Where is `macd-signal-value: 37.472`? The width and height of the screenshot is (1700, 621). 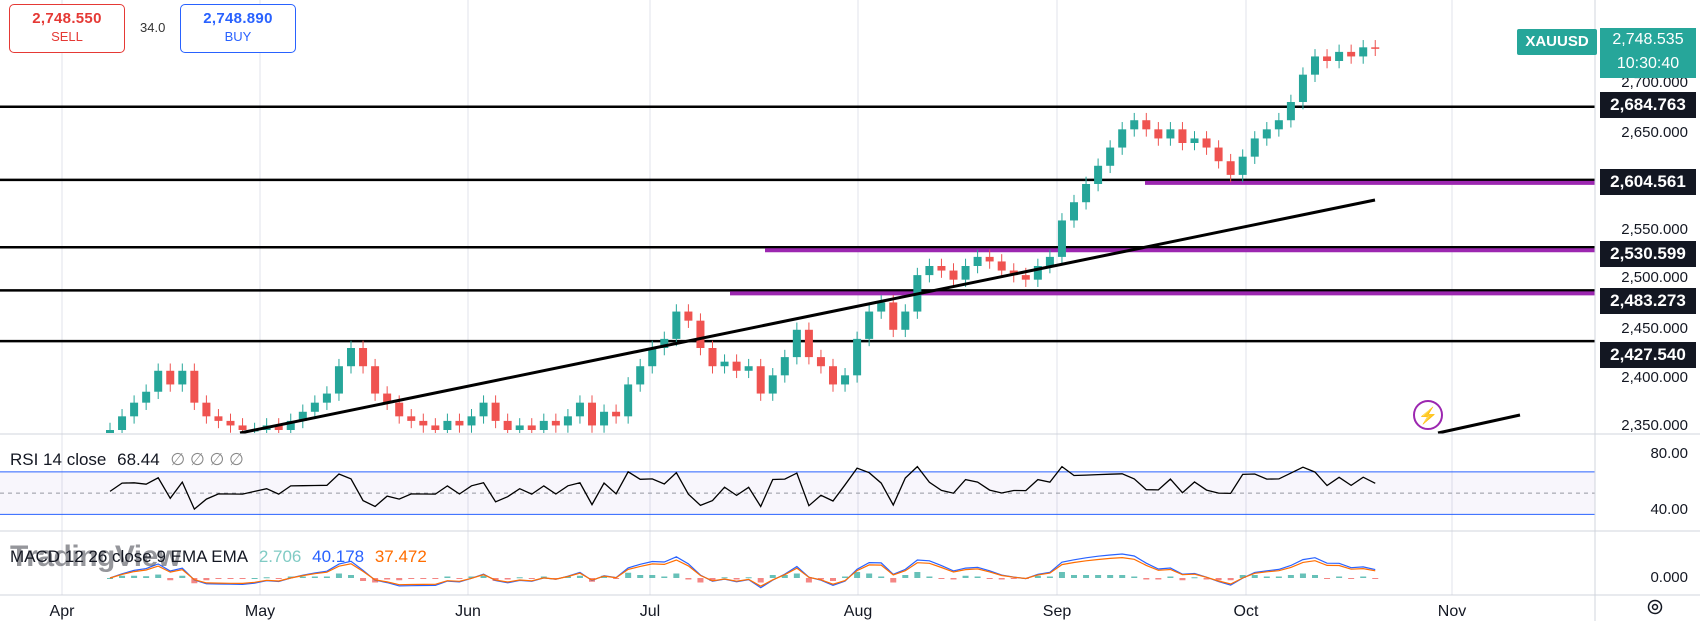
macd-signal-value: 37.472 is located at coordinates (400, 556).